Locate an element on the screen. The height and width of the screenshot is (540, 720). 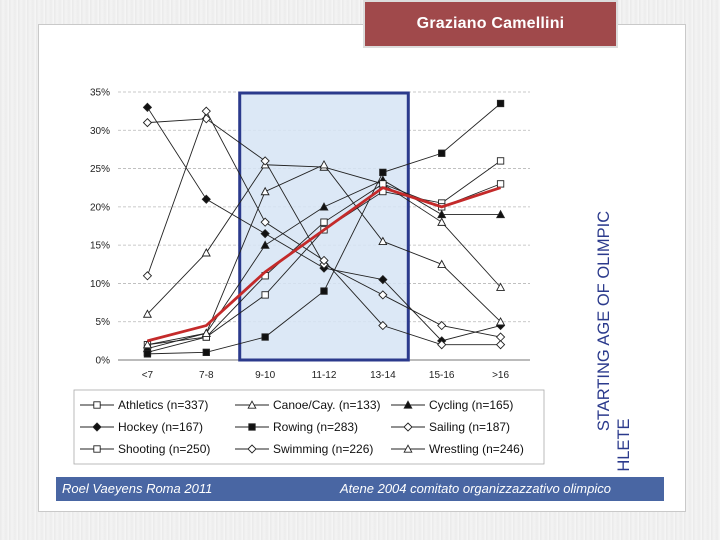
legend-label: Cycling (n=165) is located at coordinates (471, 405).